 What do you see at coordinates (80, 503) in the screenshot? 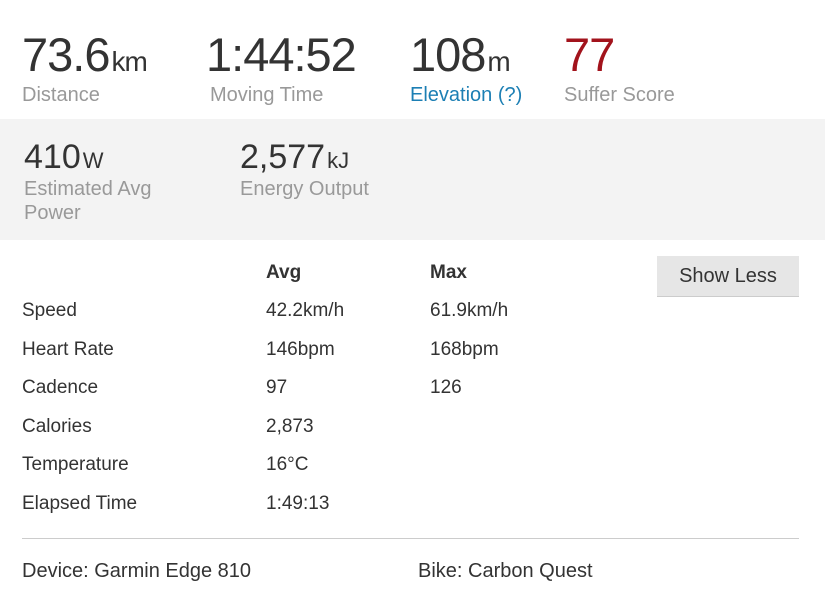
I see `row-label: Elapsed Time` at bounding box center [80, 503].